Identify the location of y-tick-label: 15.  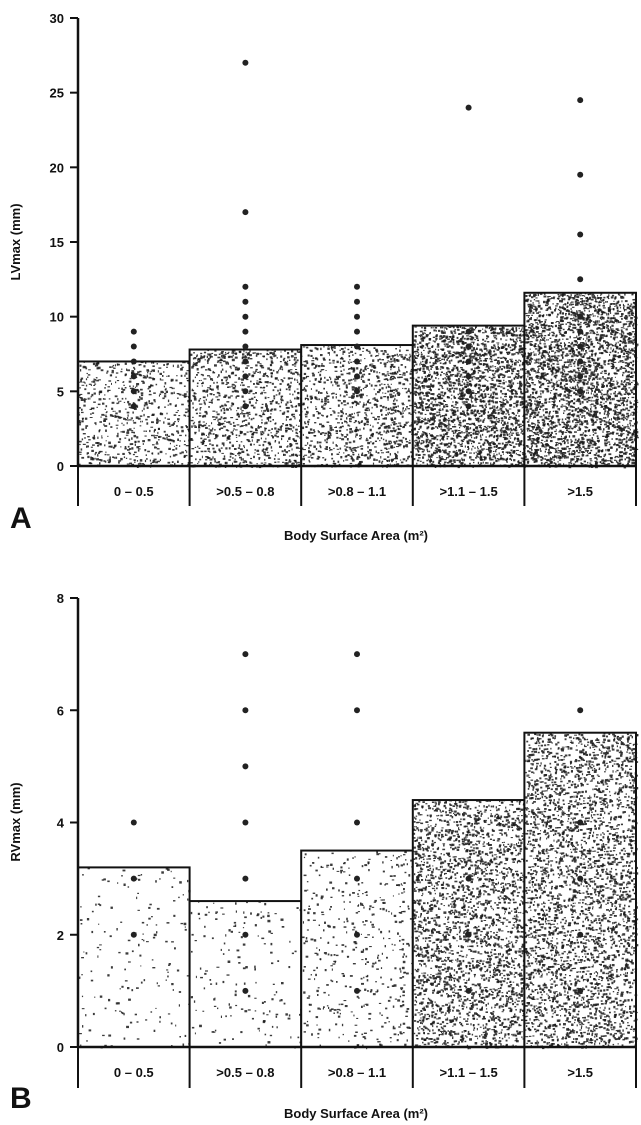
(57, 242).